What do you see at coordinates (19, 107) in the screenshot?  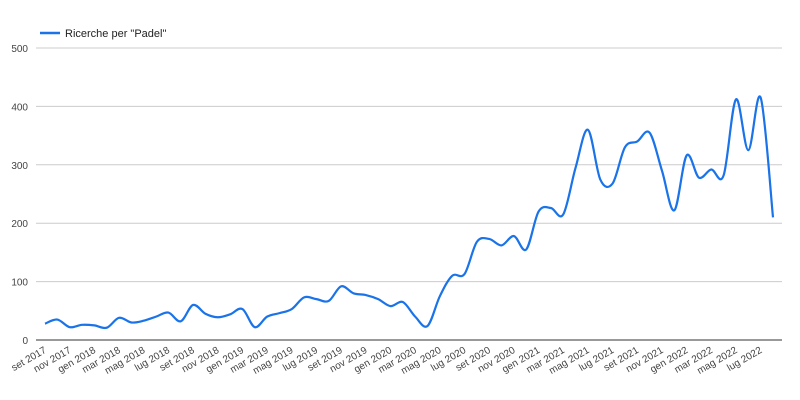 I see `y-tick-label: 400` at bounding box center [19, 107].